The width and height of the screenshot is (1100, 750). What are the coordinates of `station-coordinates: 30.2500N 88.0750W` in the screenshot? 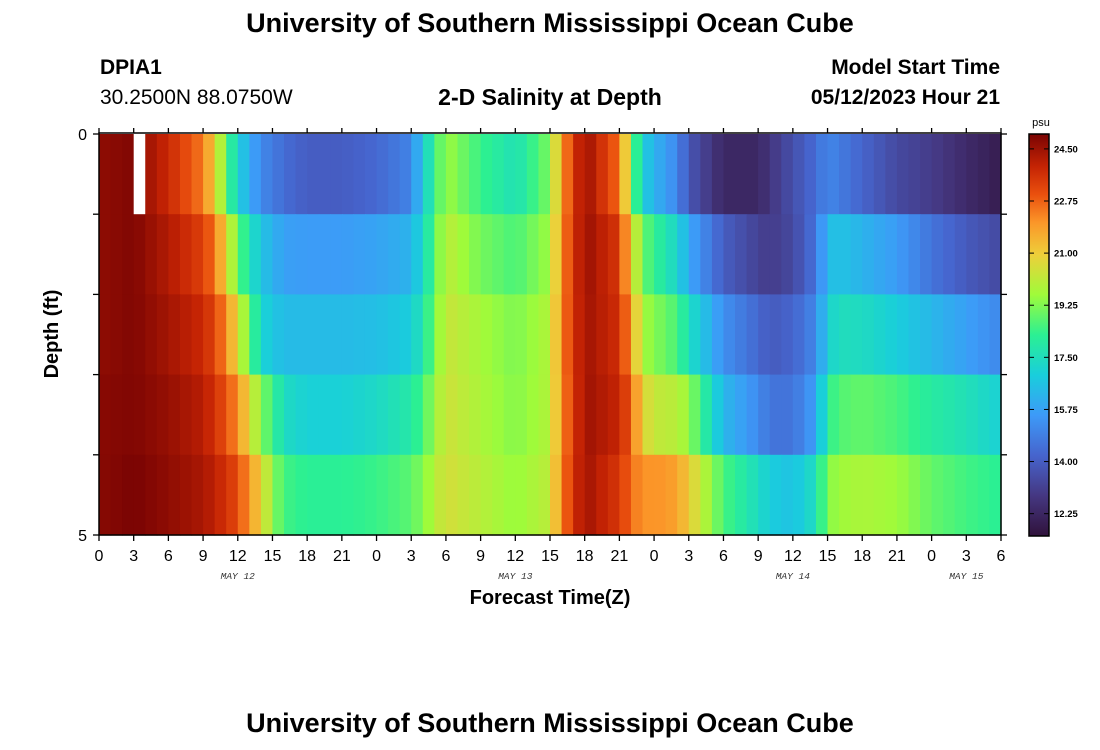 It's located at (196, 97).